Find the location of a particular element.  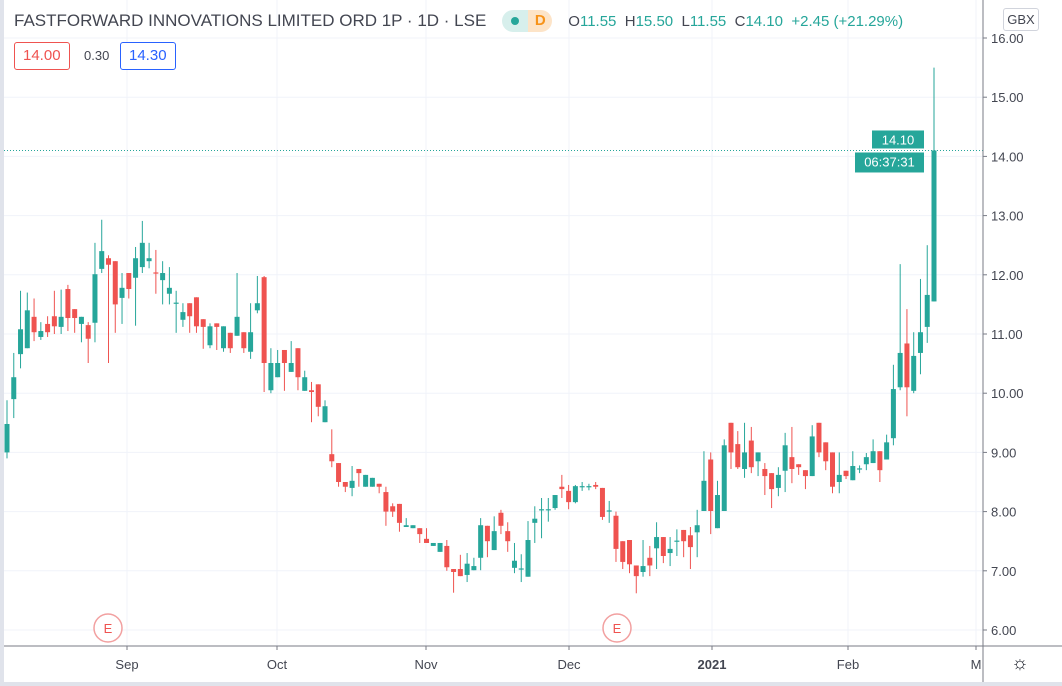

price-tick-label: 11.00 is located at coordinates (1007, 334).